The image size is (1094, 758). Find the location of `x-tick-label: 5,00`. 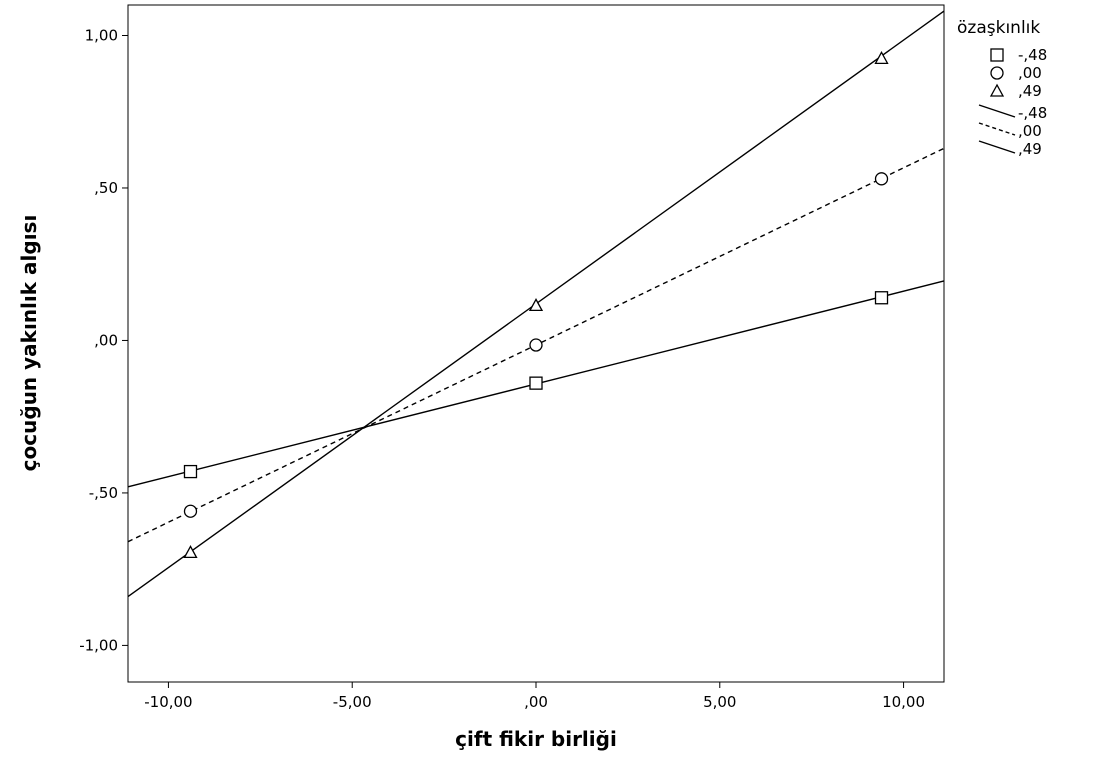

x-tick-label: 5,00 is located at coordinates (719, 702).